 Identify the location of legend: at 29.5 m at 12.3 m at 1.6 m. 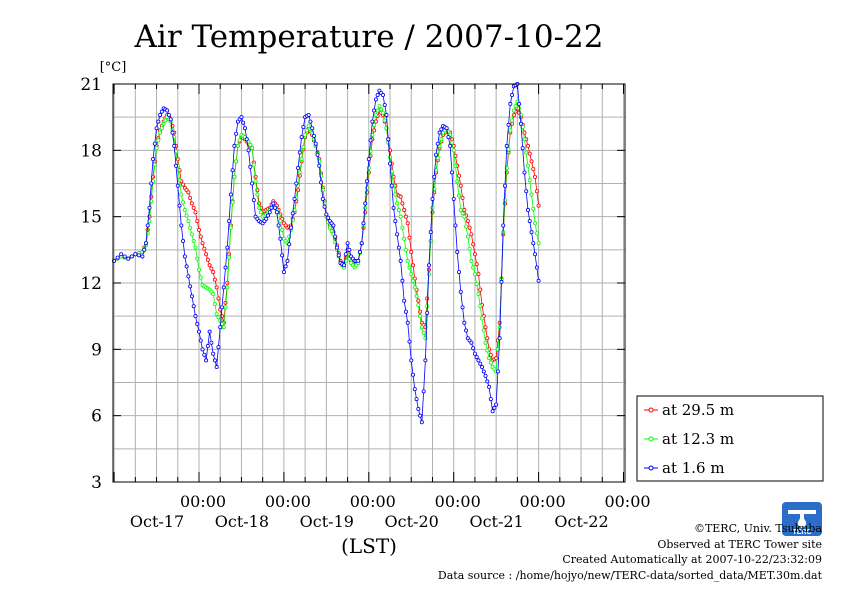
(730, 438).